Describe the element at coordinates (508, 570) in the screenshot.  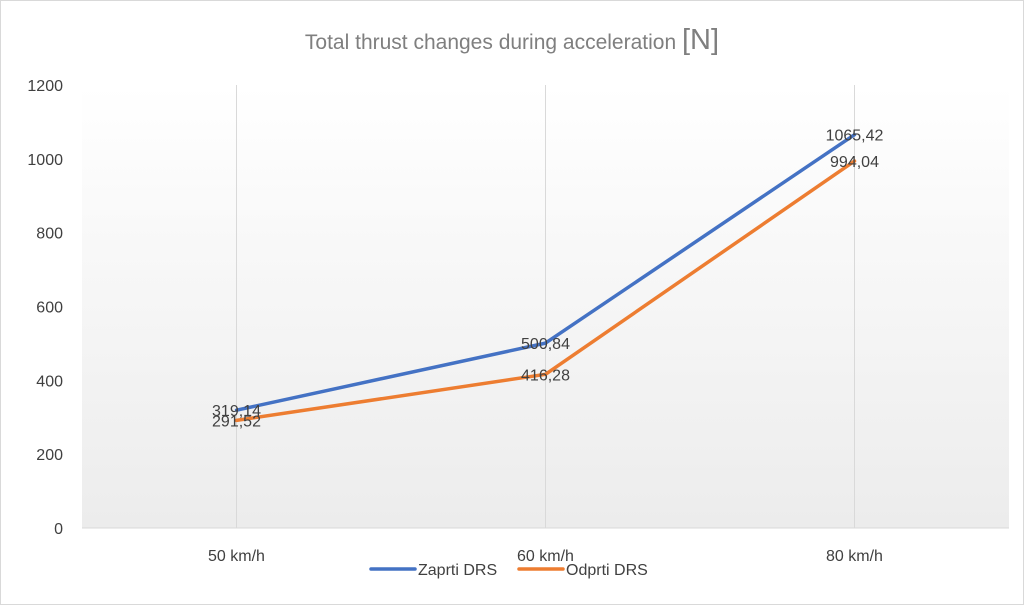
I see `legend: Zaprti DRS Odprti DRS` at that location.